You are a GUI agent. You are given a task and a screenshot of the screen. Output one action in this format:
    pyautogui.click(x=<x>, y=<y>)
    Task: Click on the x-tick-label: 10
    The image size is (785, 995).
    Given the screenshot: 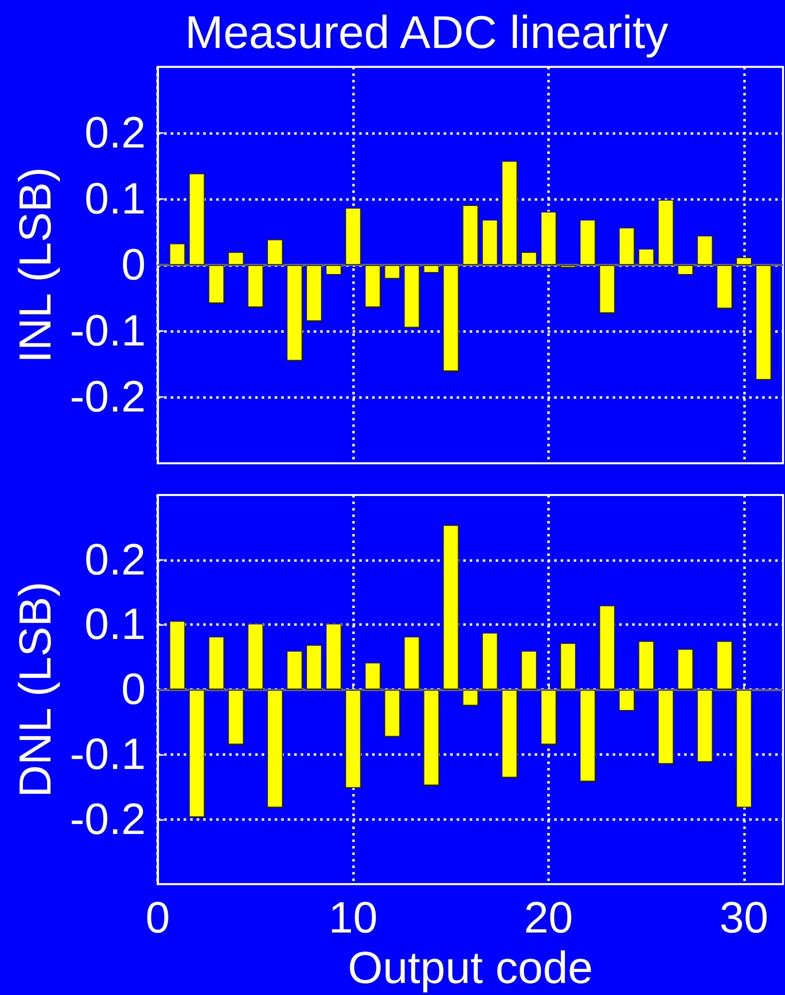 What is the action you would take?
    pyautogui.click(x=353, y=918)
    